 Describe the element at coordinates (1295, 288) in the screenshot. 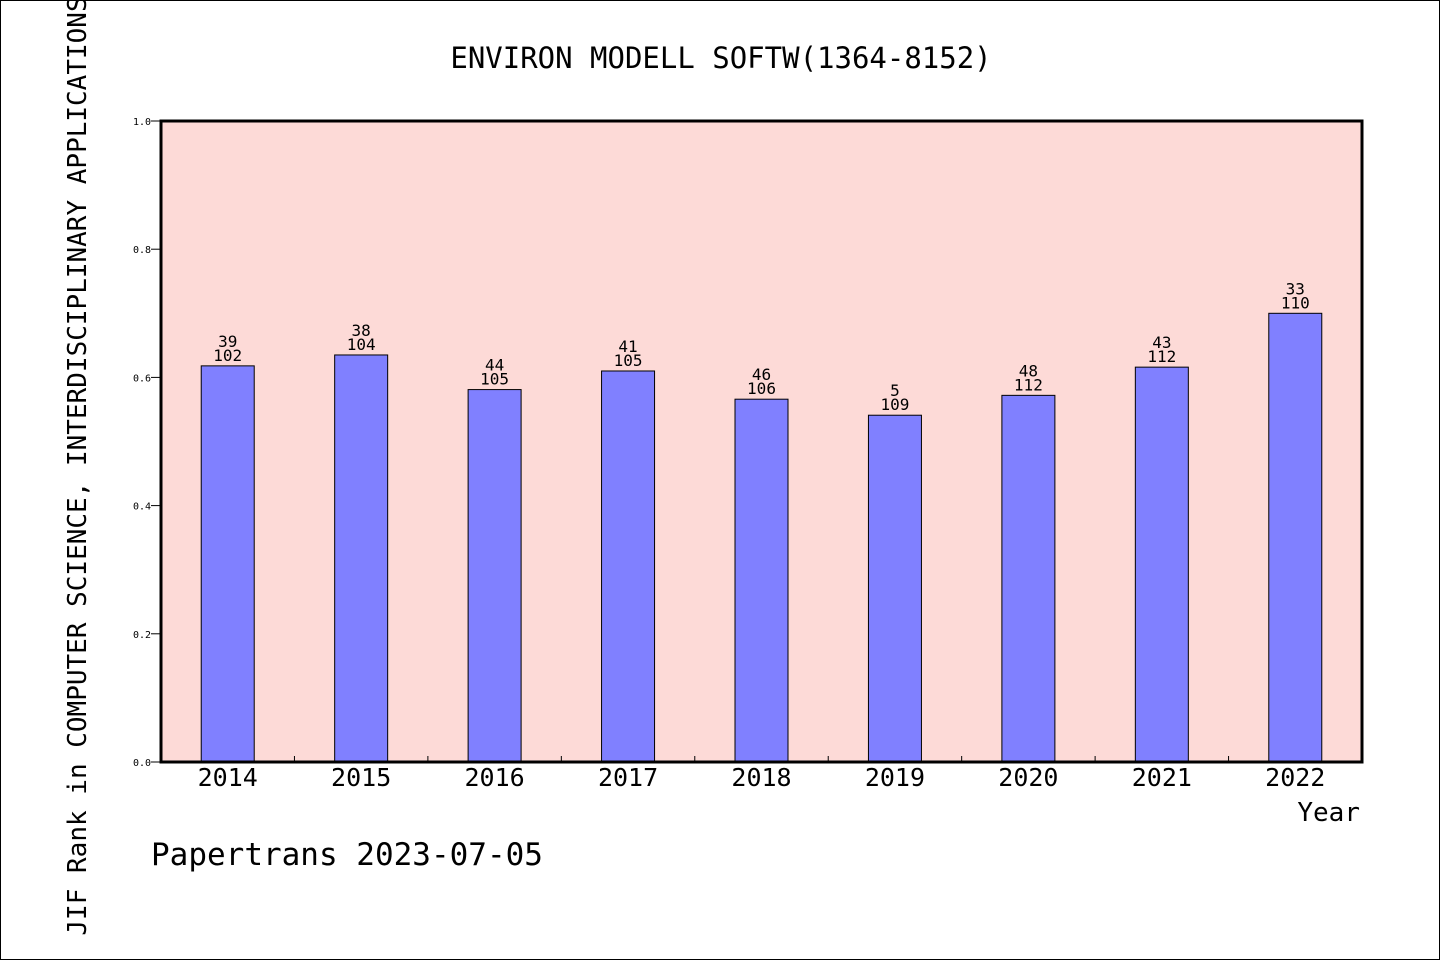

I see `bar-rank-label: 33` at that location.